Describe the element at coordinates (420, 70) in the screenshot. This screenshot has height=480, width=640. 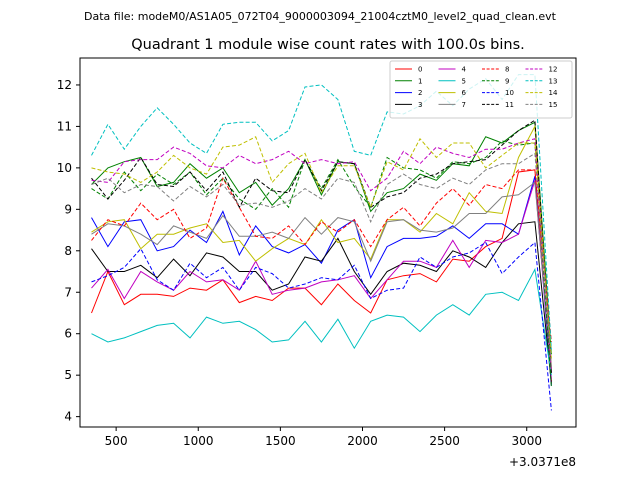
I see `legend-label-0: 0` at that location.